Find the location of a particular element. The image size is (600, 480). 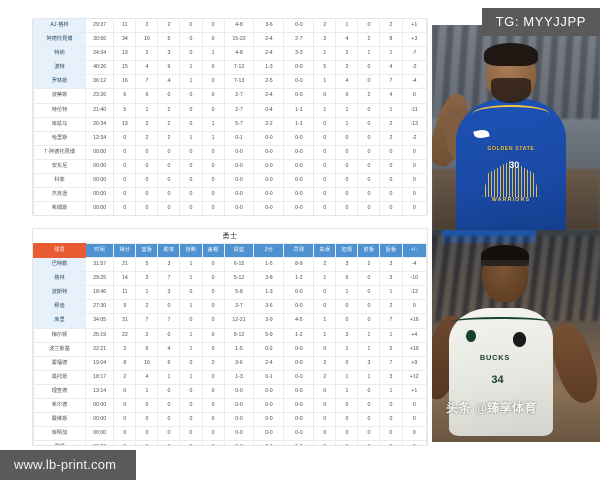

player-name-cell: 特伦特 is located at coordinates (59, 110).